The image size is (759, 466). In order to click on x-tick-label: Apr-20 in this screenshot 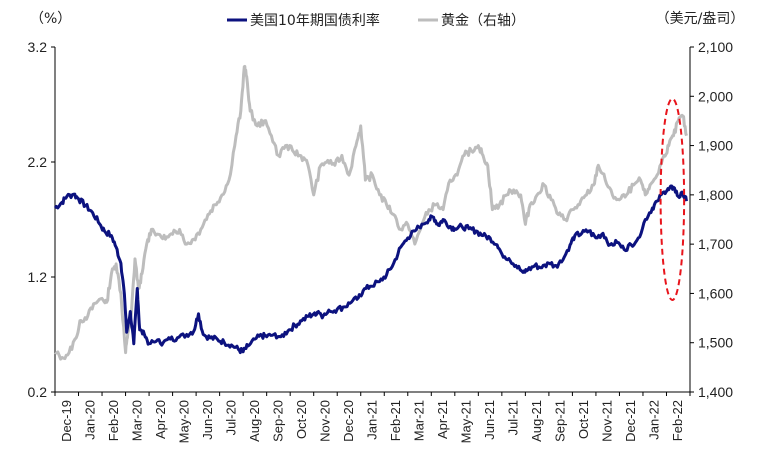, I will do `click(160, 419)`.